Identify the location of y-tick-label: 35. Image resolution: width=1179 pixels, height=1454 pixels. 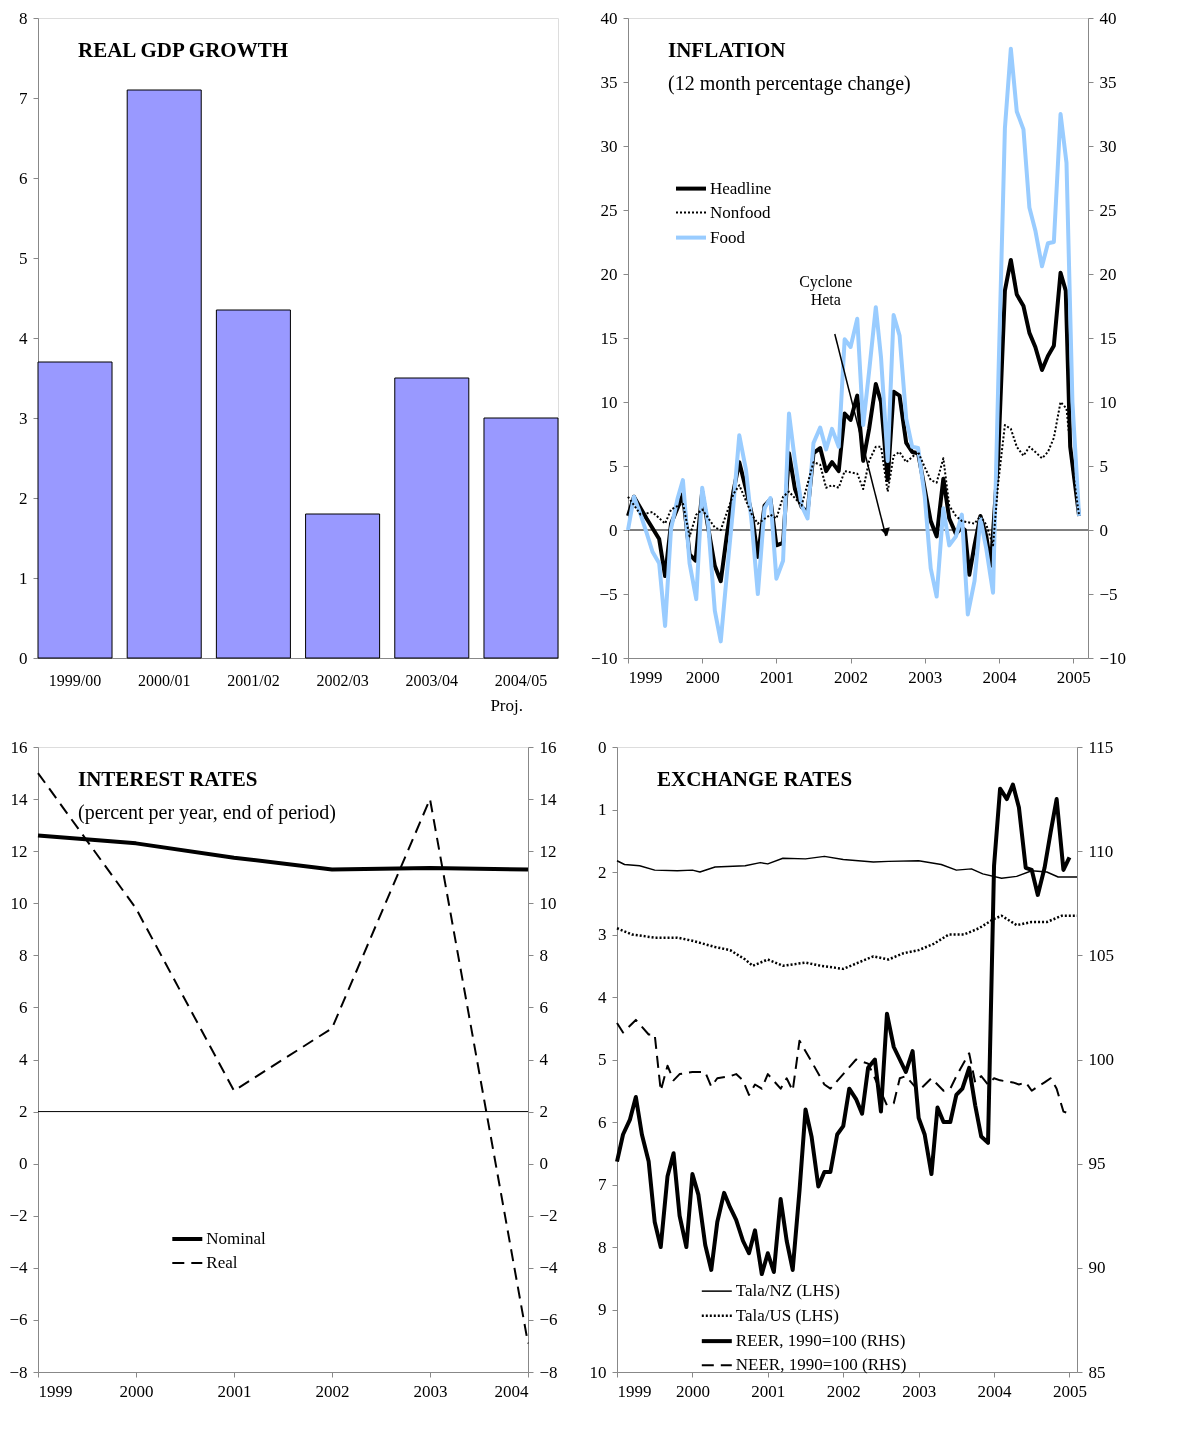
(609, 82).